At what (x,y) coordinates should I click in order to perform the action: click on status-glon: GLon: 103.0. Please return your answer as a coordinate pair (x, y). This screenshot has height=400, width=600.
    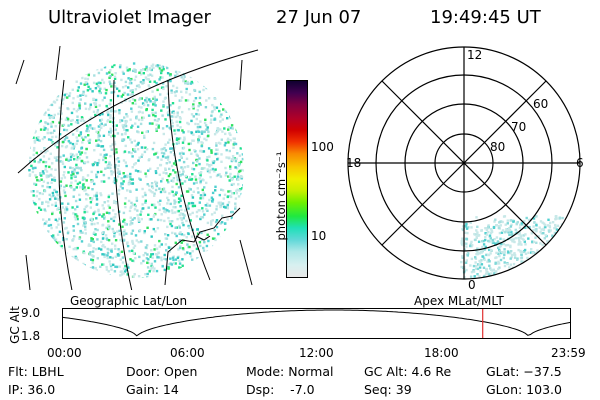
    Looking at the image, I should click on (524, 389).